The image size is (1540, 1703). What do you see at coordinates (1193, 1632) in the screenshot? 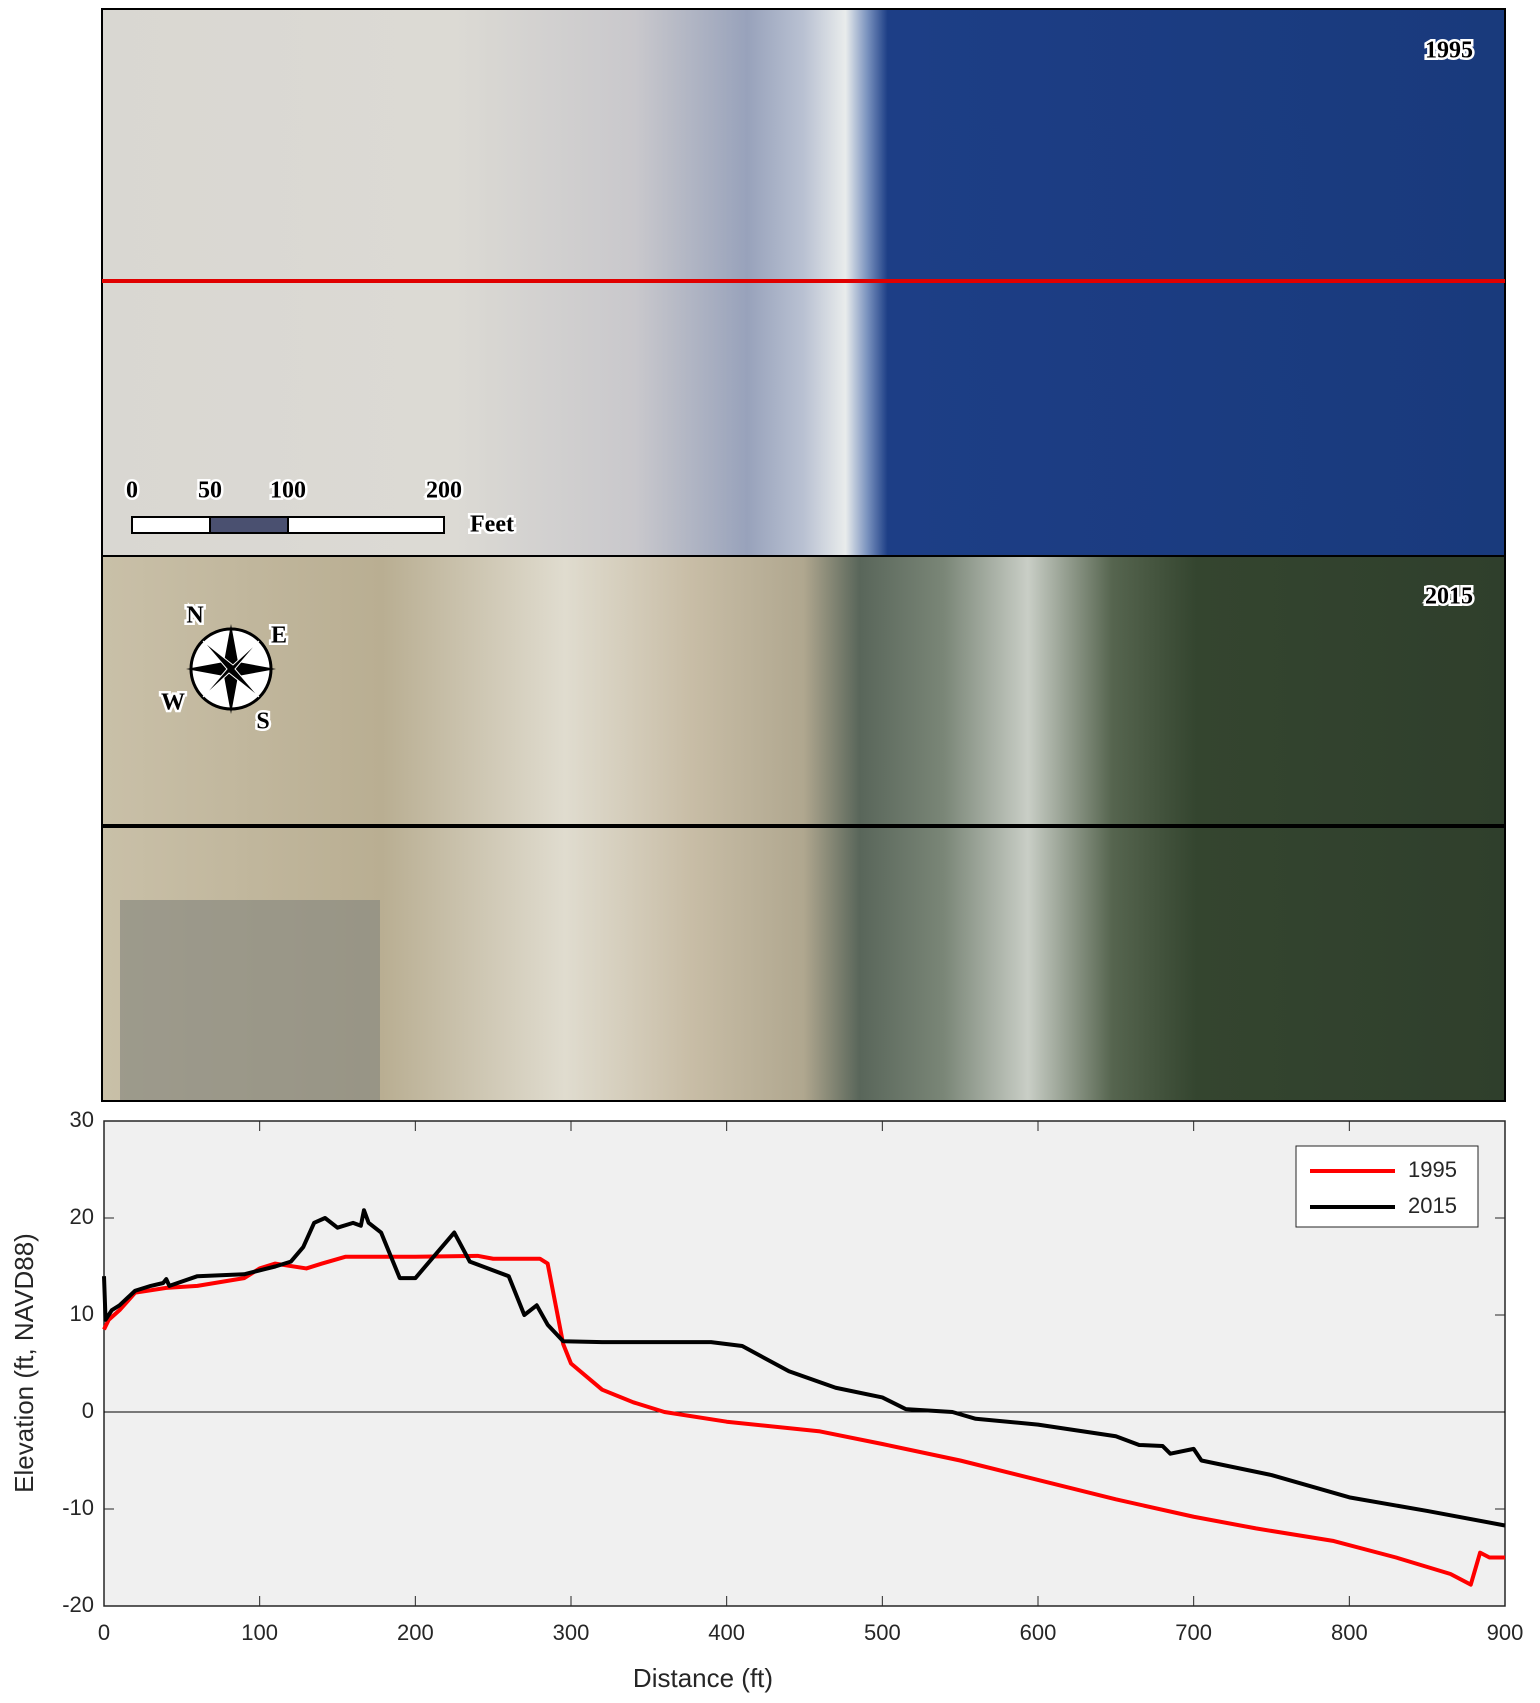
I see `x-tick-label: 700` at bounding box center [1193, 1632].